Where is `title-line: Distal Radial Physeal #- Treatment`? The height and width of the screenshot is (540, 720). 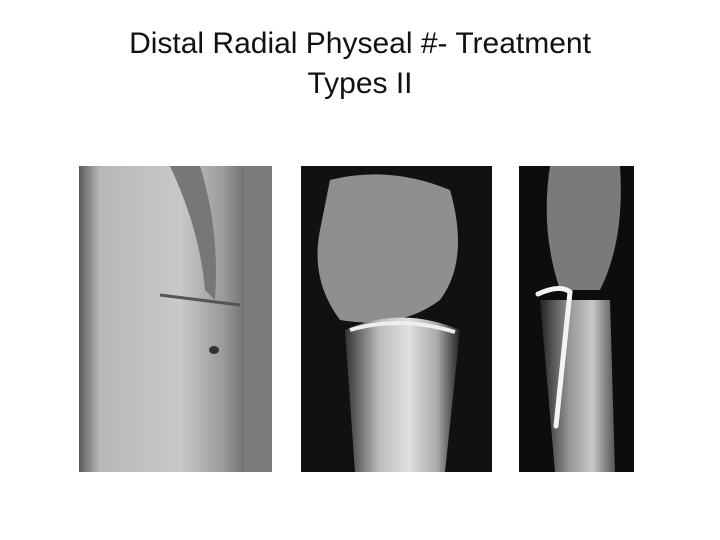 title-line: Distal Radial Physeal #- Treatment is located at coordinates (360, 43).